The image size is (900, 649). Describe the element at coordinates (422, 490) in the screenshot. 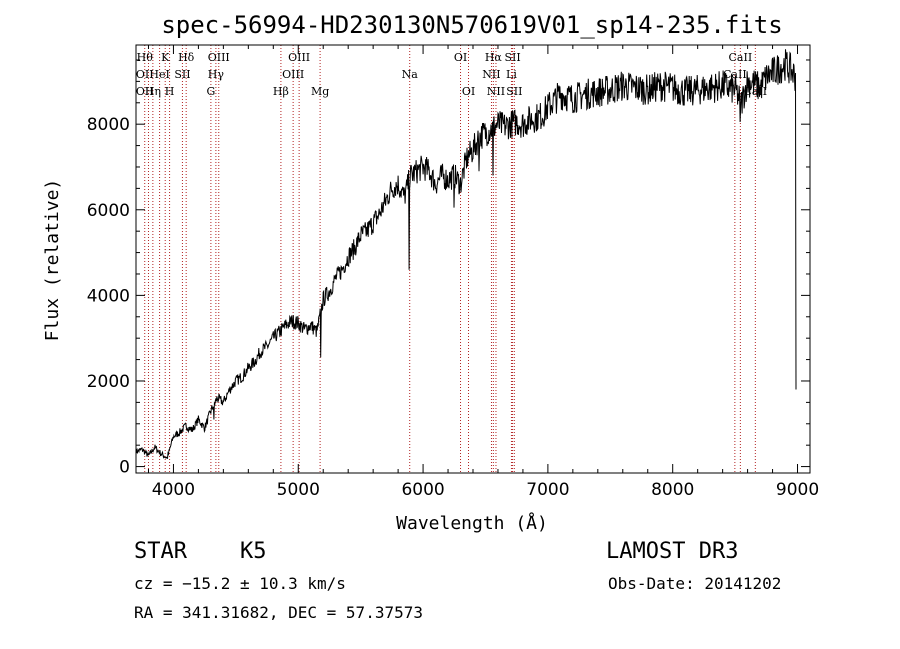

I see `x-tick-label: 6000` at that location.